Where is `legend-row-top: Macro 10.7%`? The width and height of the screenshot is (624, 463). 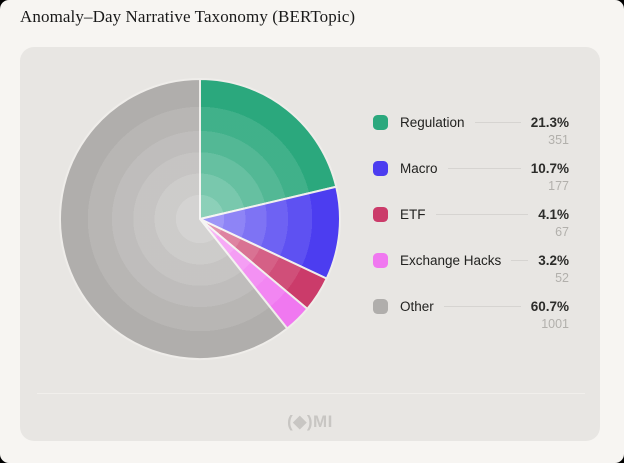 legend-row-top: Macro 10.7% is located at coordinates (471, 168).